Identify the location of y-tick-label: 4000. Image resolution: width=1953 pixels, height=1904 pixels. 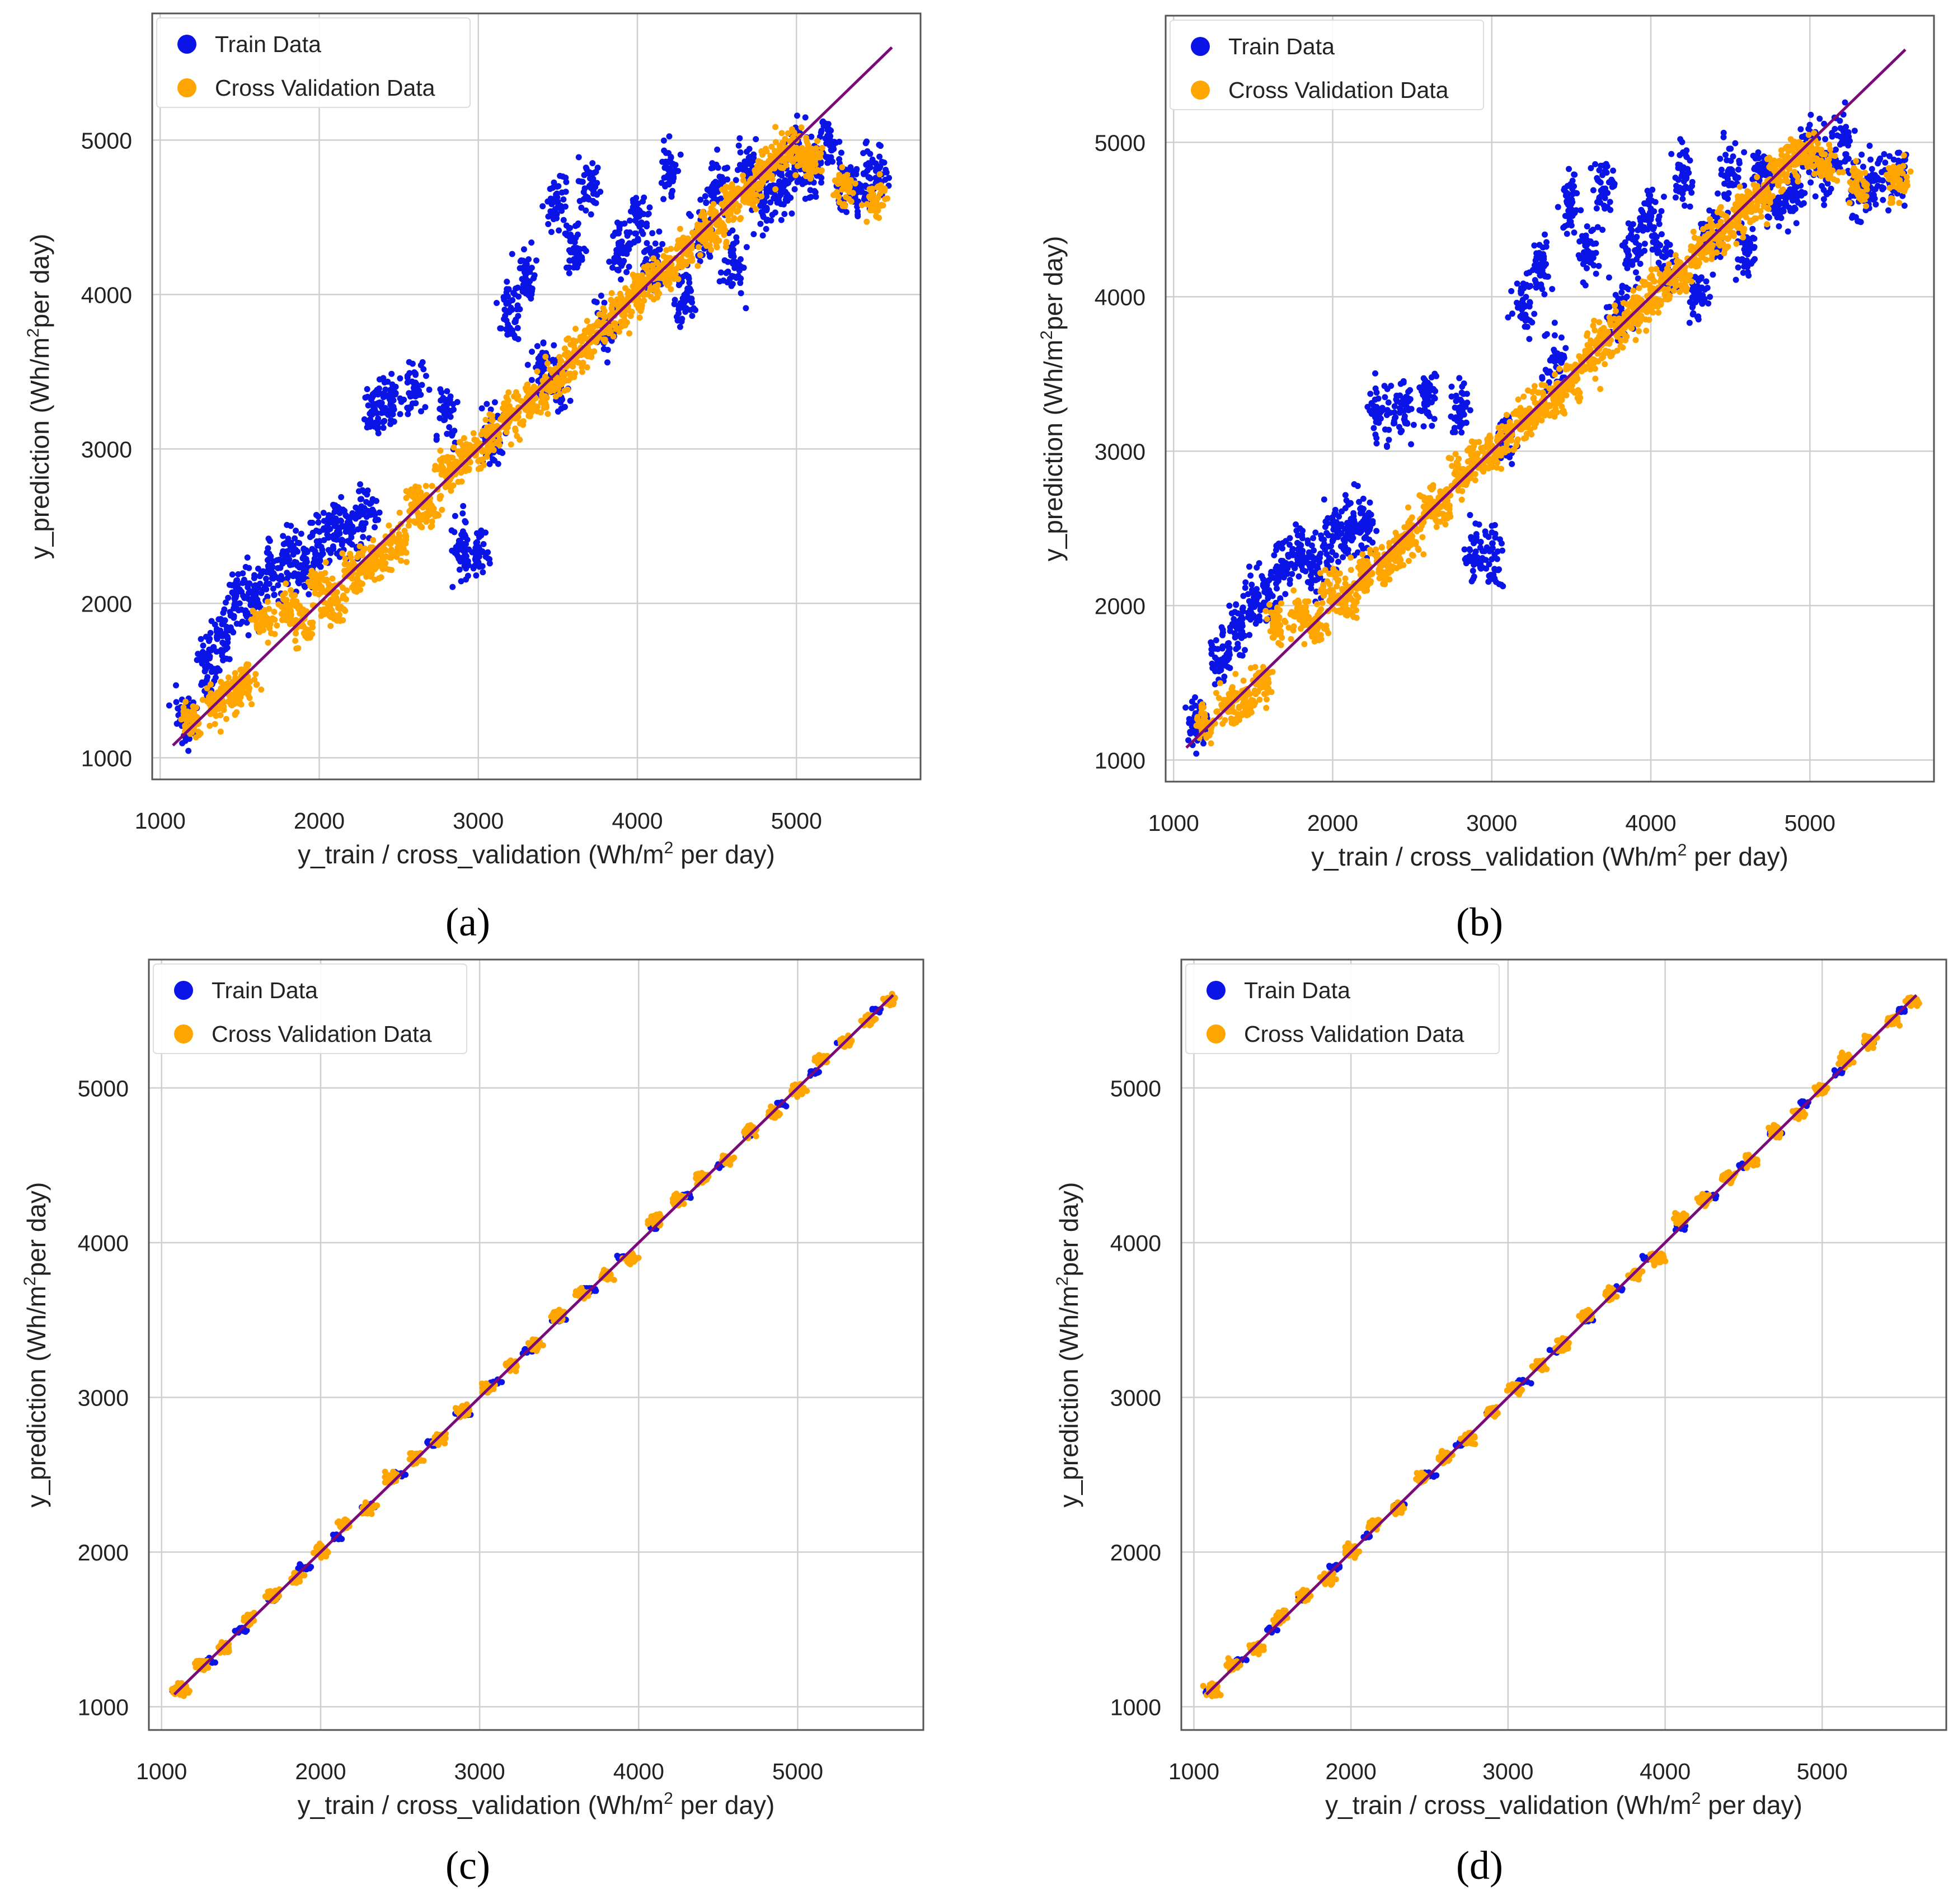
(107, 295).